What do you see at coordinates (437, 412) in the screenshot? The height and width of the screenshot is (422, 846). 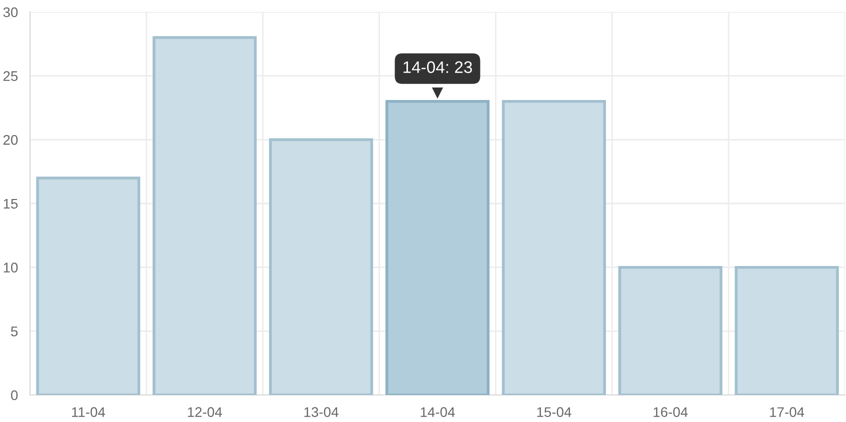 I see `x-tick-label: 14-04` at bounding box center [437, 412].